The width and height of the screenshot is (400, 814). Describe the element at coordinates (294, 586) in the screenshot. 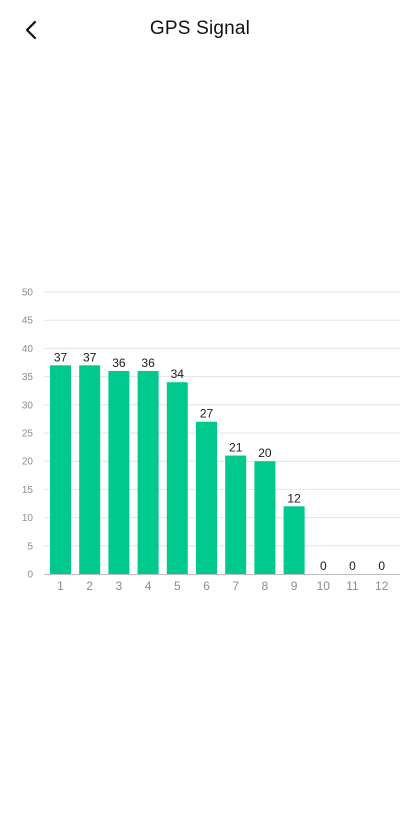

I see `x-tick-label: 9` at that location.